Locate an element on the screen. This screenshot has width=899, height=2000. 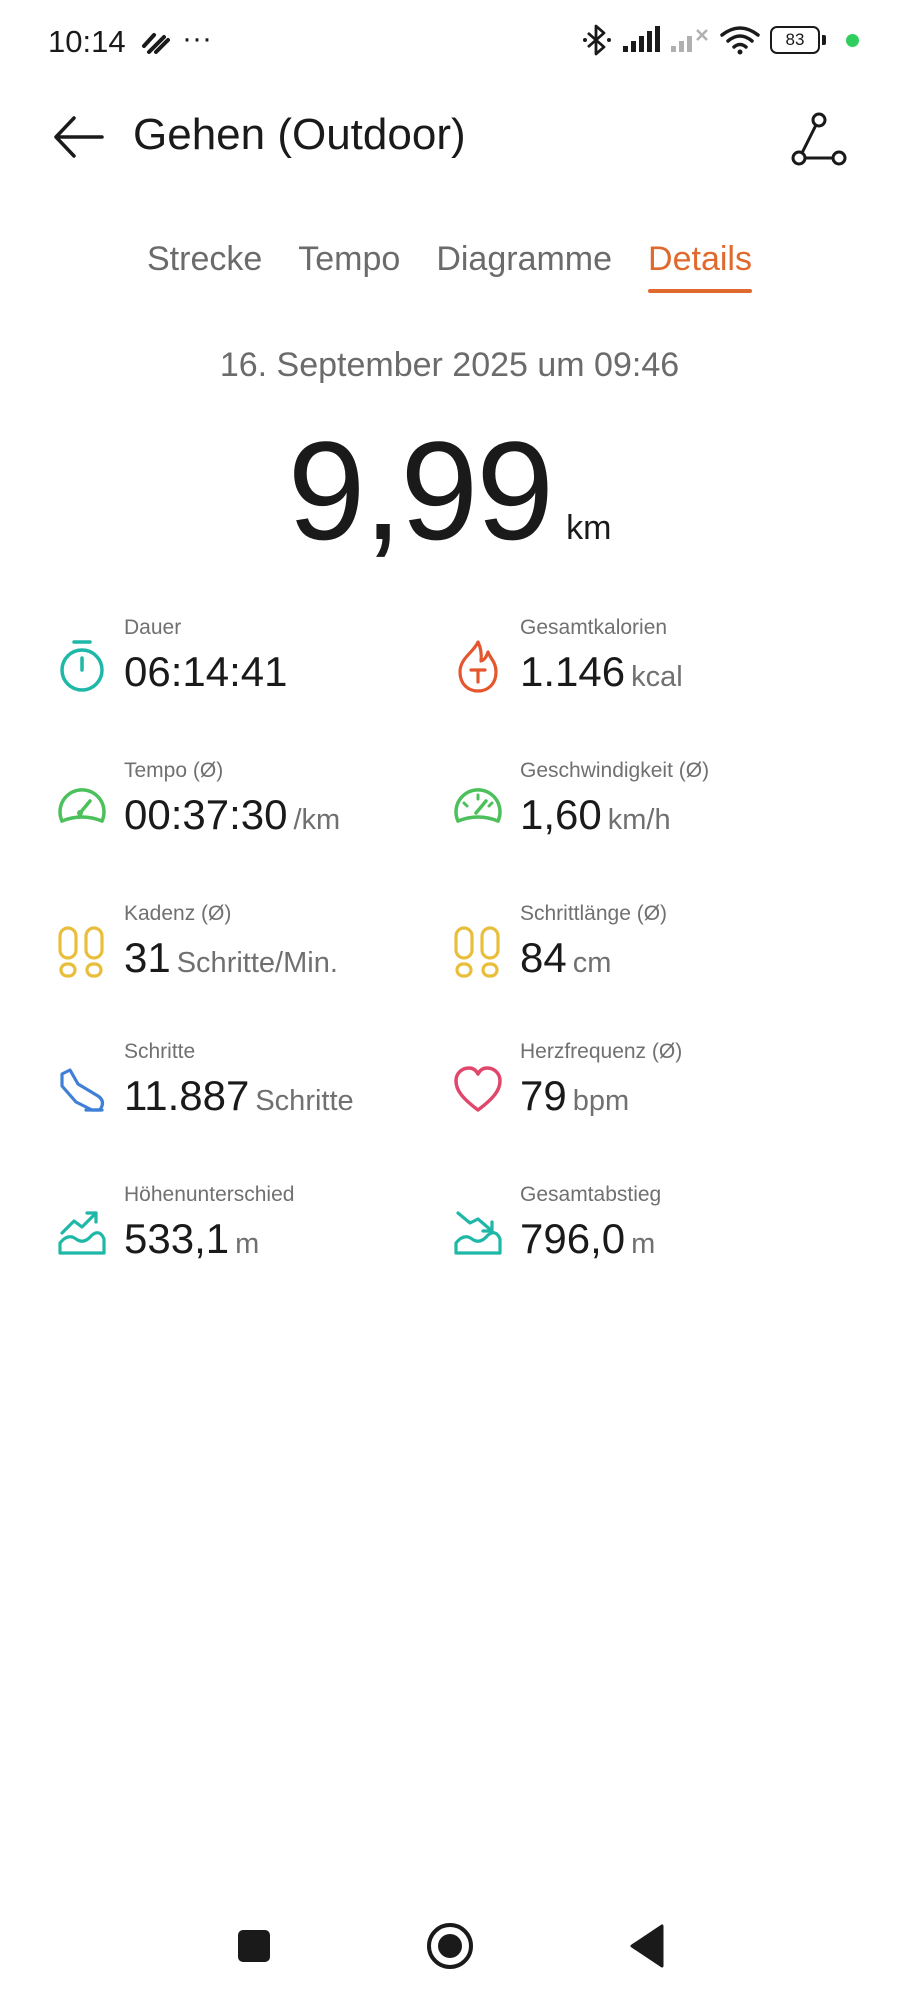
elevation-down-icon is located at coordinates (478, 1233).